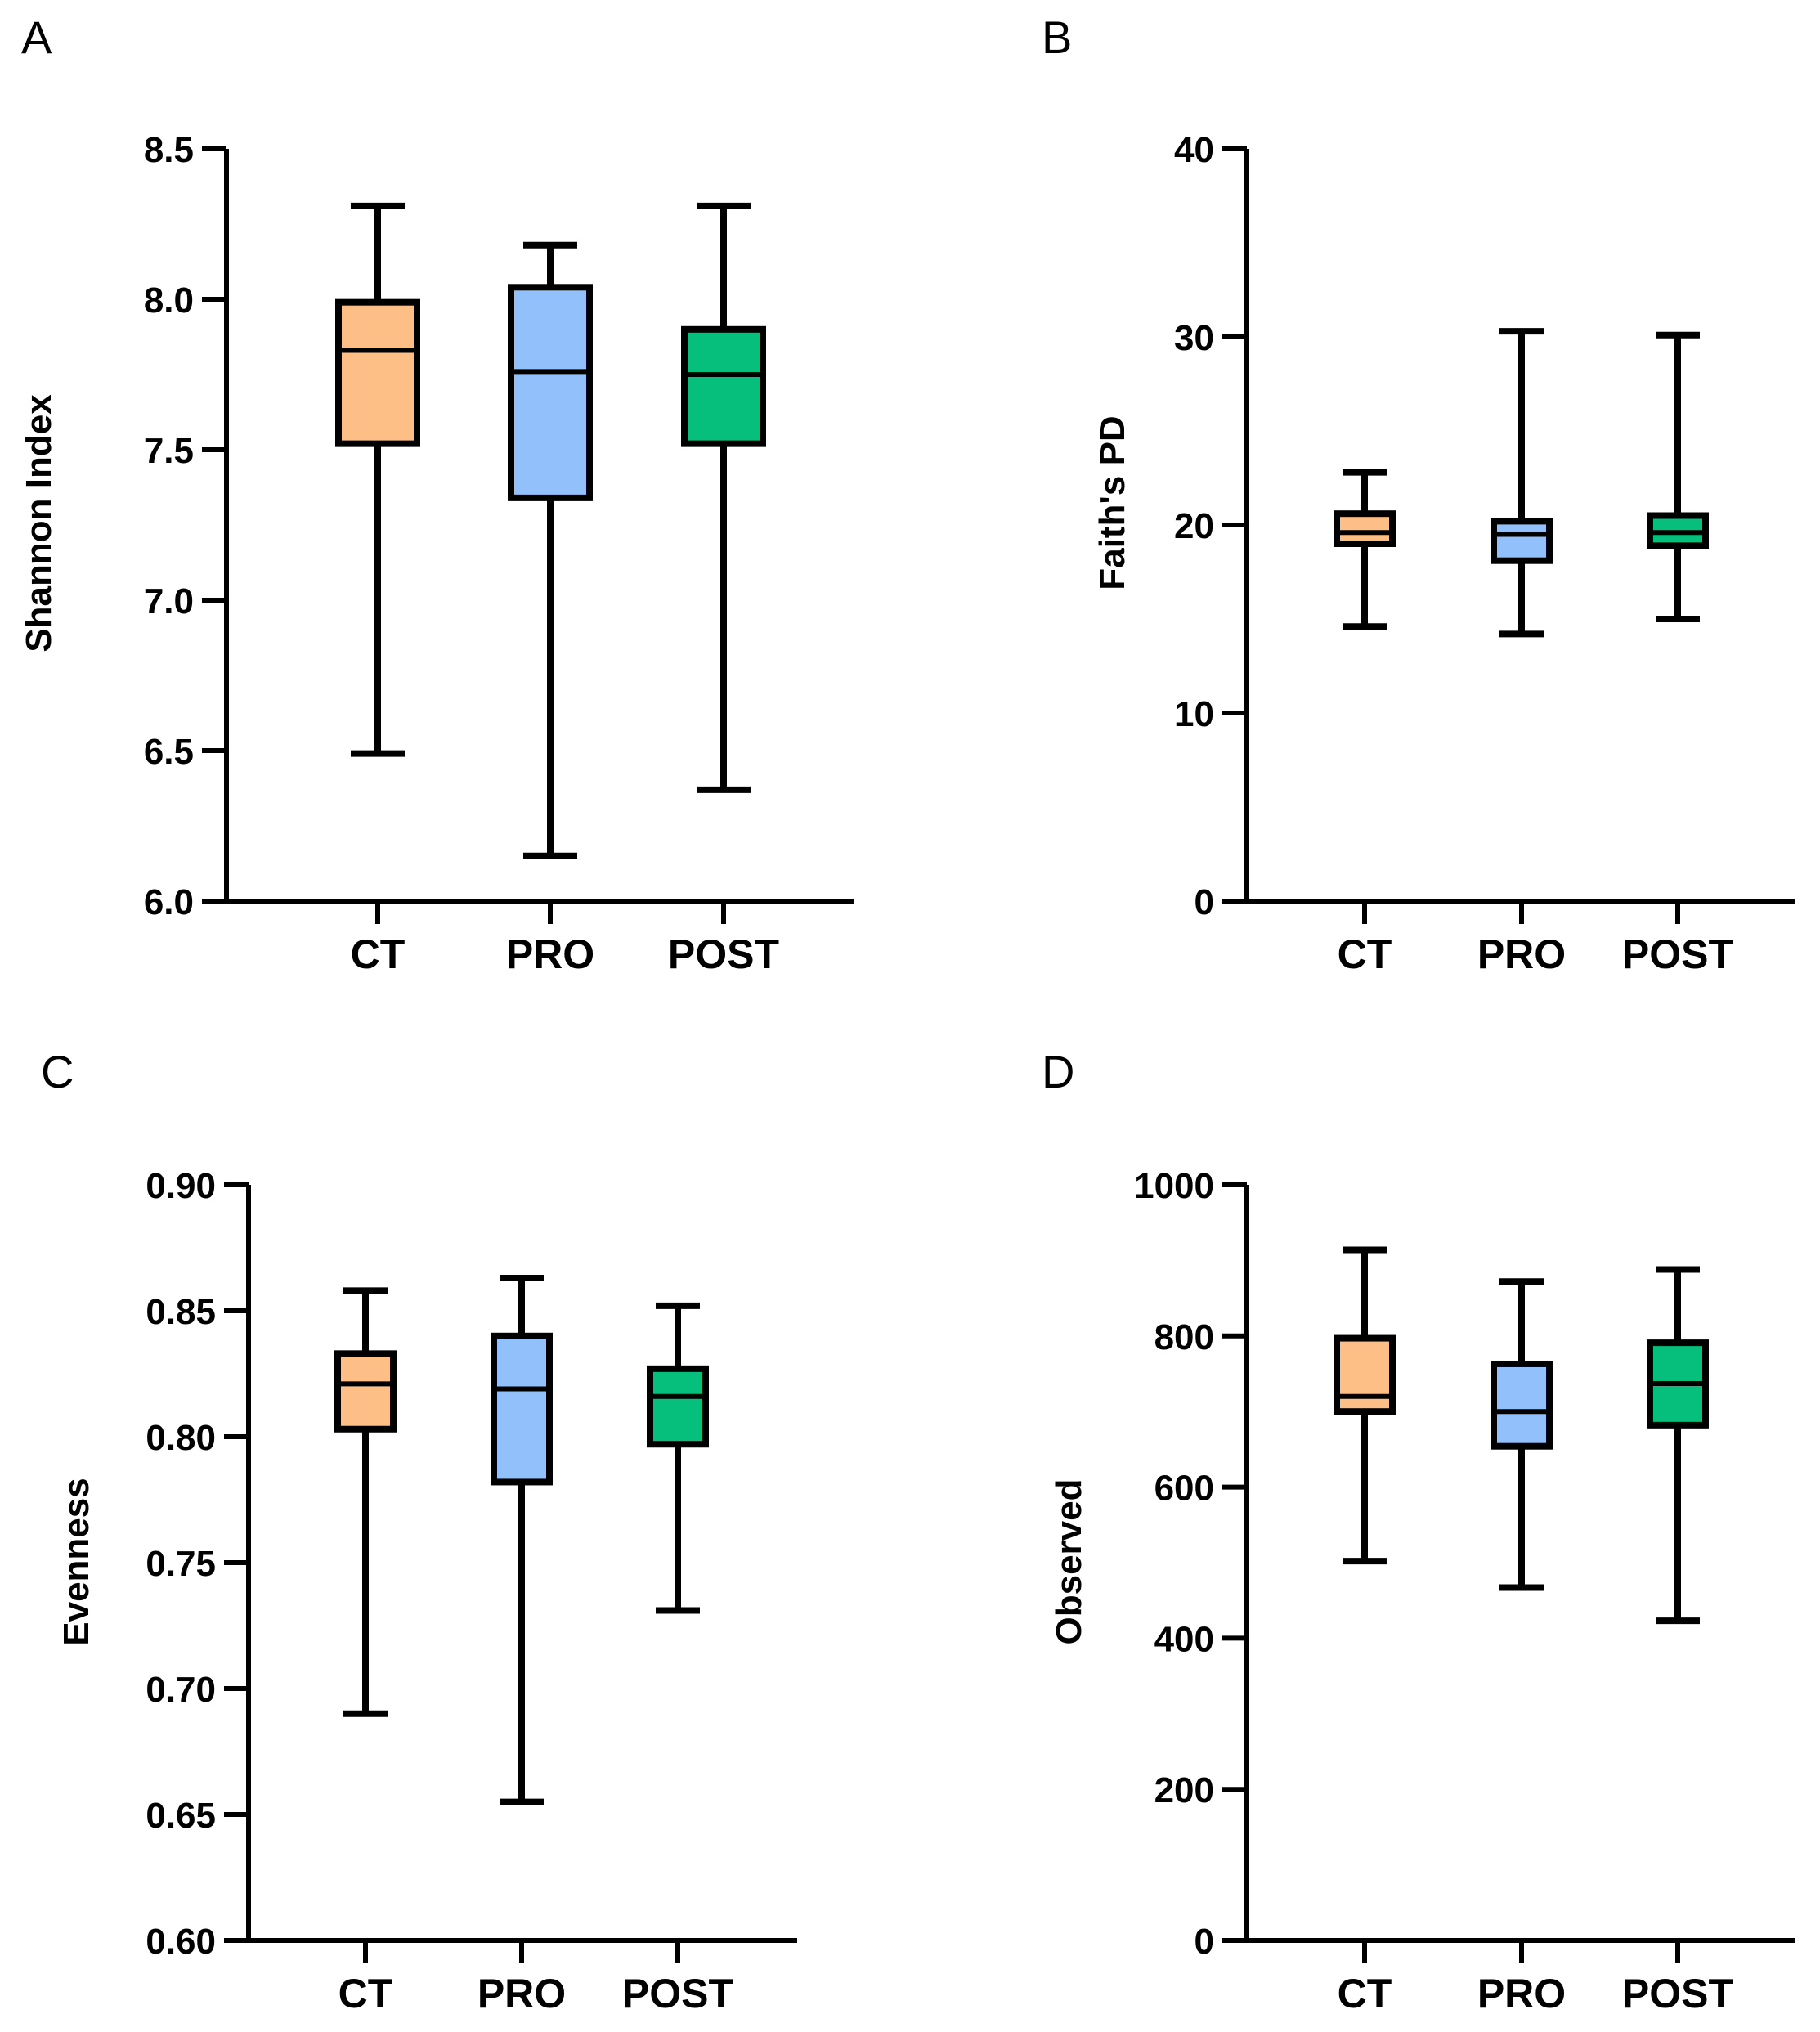 This screenshot has height=2032, width=1820. Describe the element at coordinates (169, 752) in the screenshot. I see `y-tick-label: 6.5` at that location.